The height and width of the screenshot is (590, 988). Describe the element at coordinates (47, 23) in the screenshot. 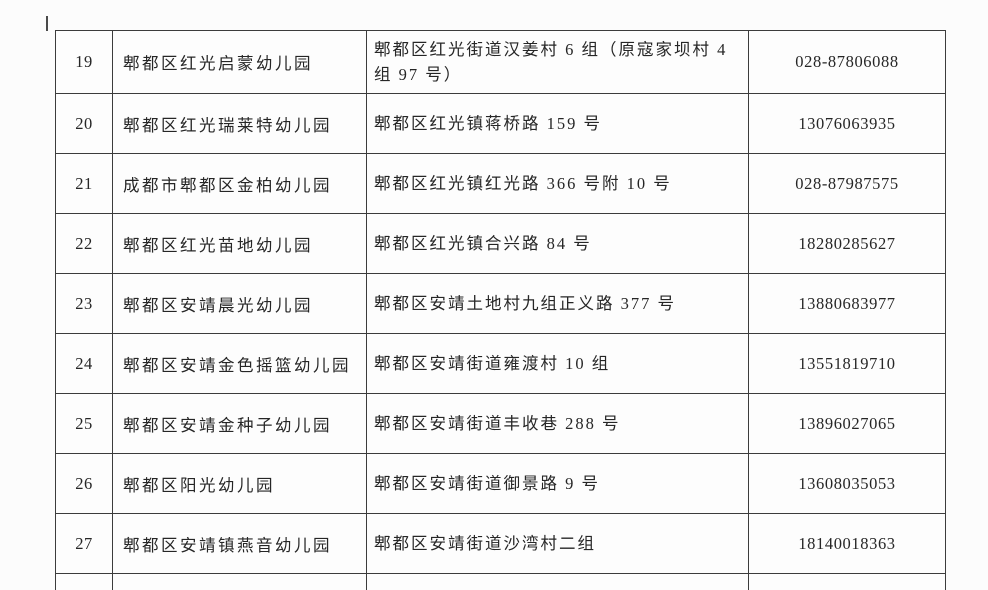

I see `table-edge-stub` at that location.